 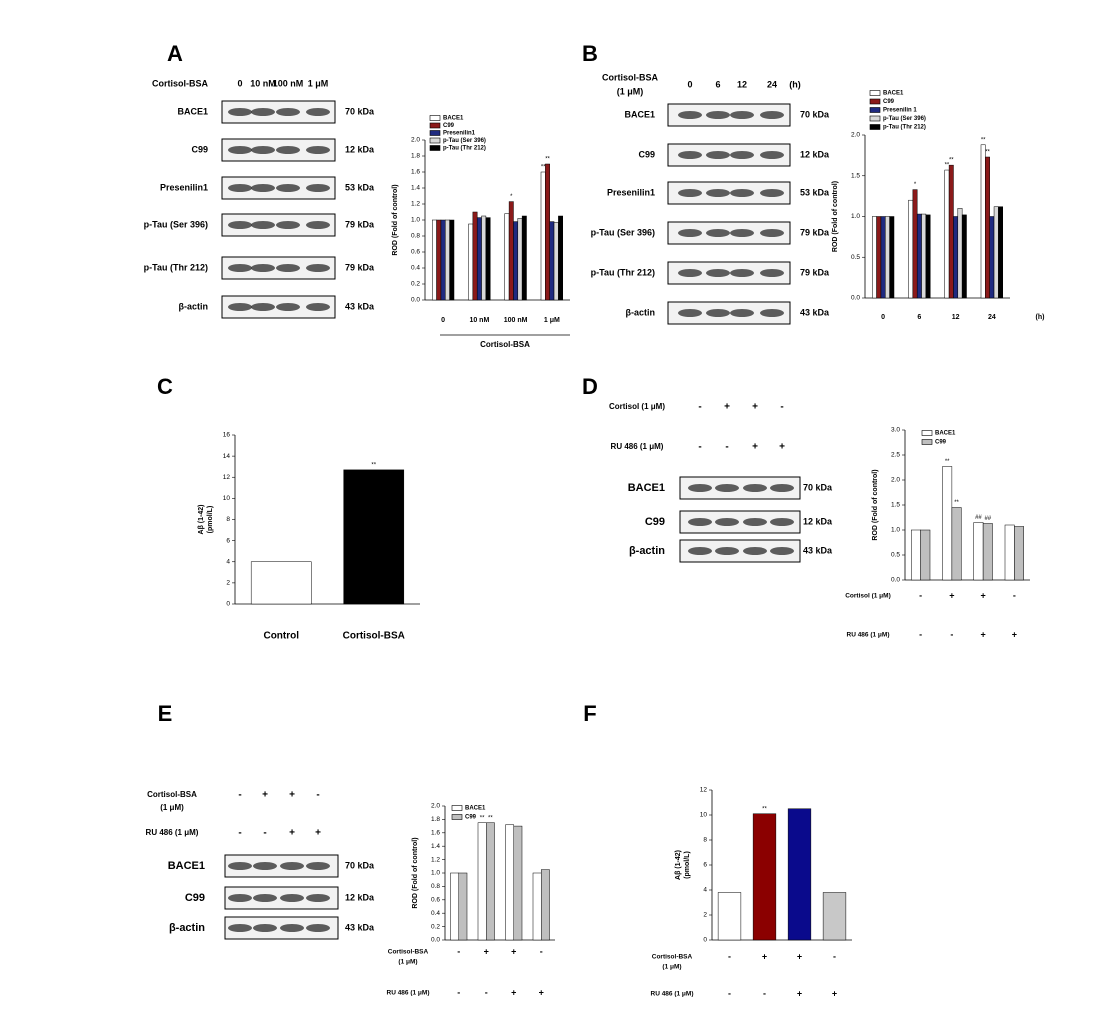 I want to click on panel-label: C, so click(x=165, y=386).